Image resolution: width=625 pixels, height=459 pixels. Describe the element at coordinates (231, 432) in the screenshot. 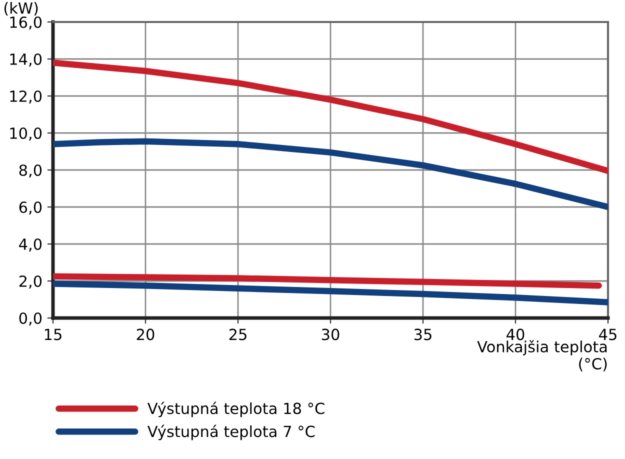

I see `legend-label: Výstupná teplota 7 °C` at that location.